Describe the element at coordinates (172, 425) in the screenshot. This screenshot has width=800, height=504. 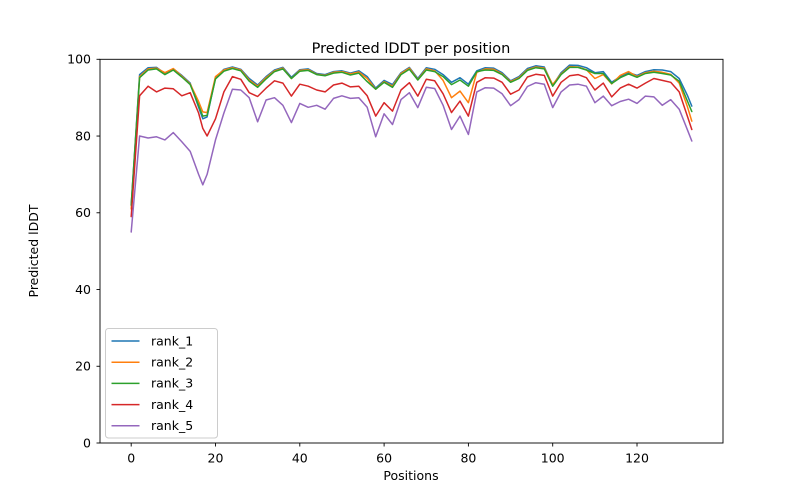
I see `legend-label: rank_5` at that location.